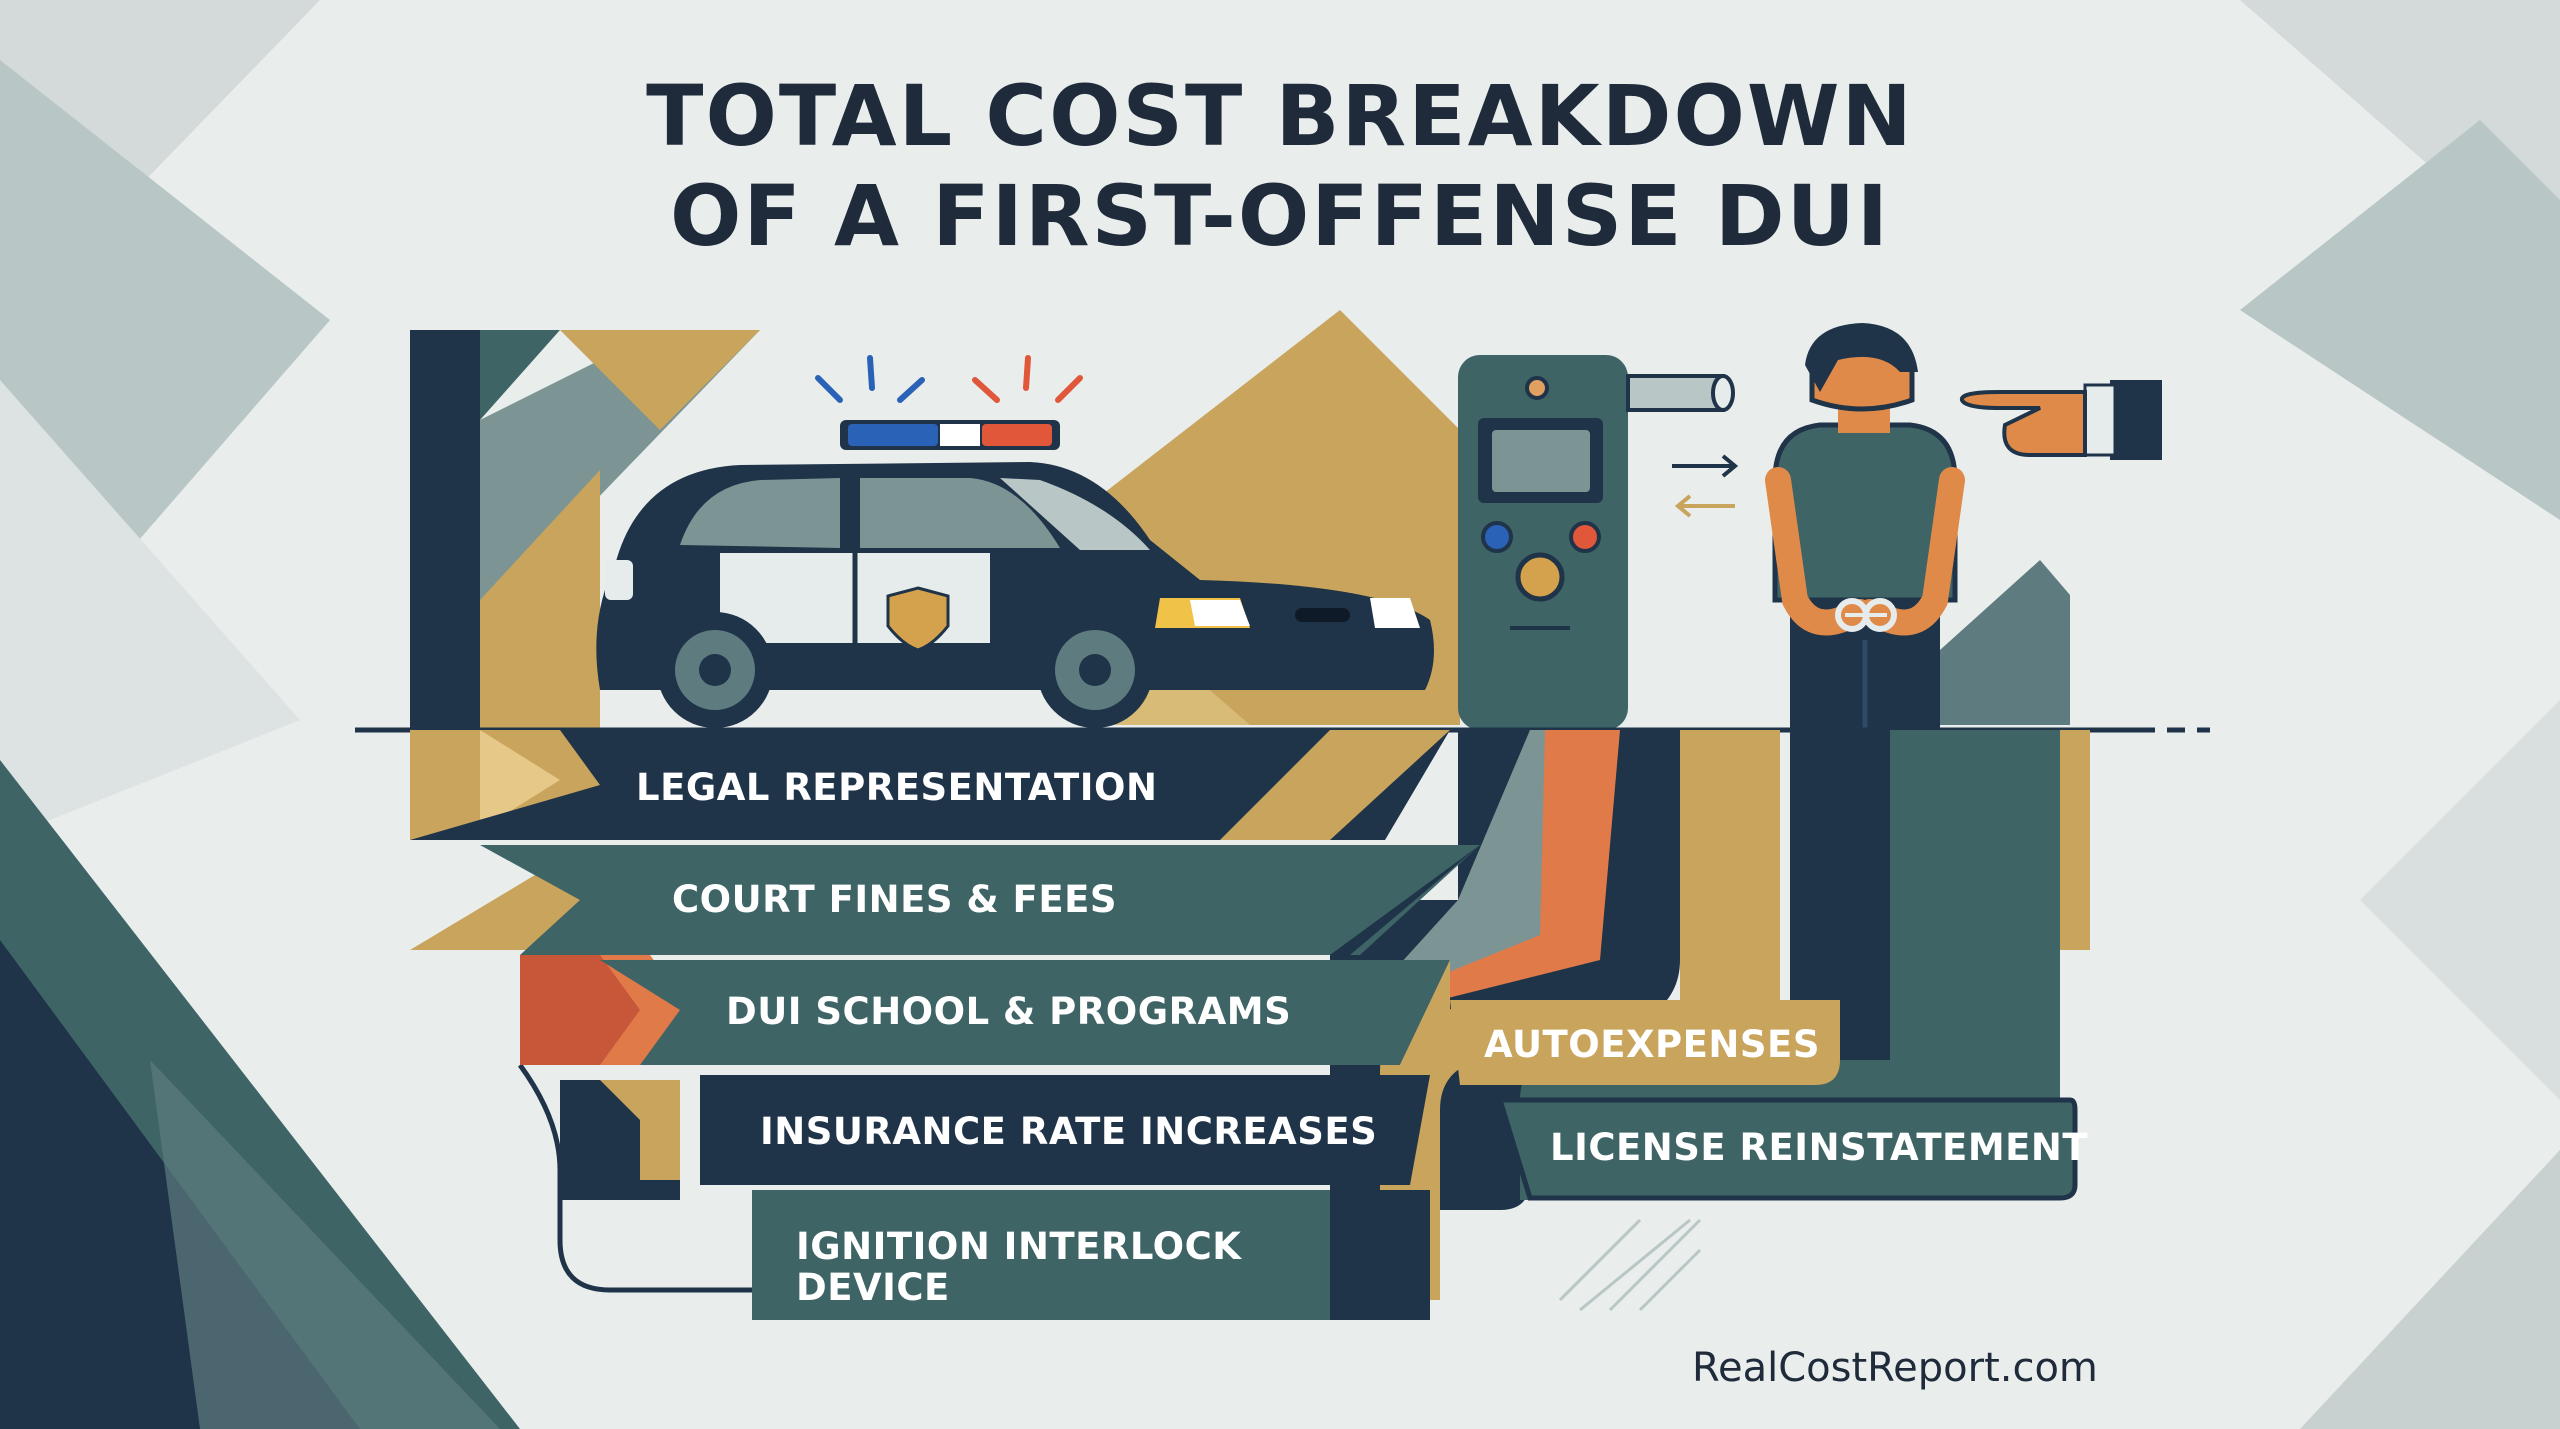 The image size is (2560, 1429). I want to click on breathalyzer-icon, so click(1598, 542).